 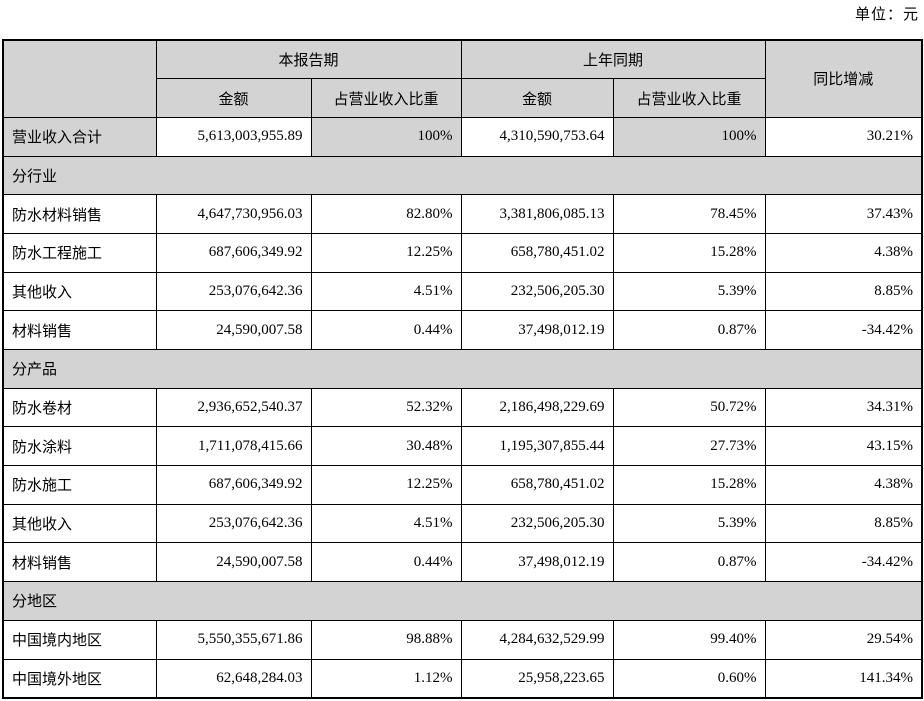 What do you see at coordinates (233, 639) in the screenshot?
I see `current-amount: 5,550,355,671.86` at bounding box center [233, 639].